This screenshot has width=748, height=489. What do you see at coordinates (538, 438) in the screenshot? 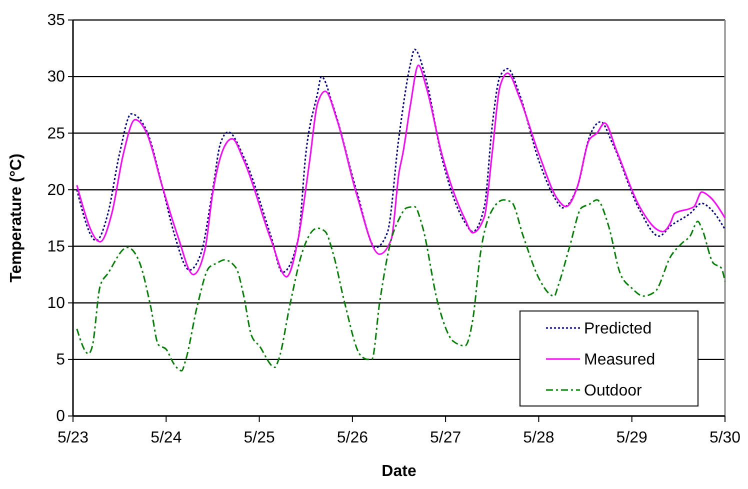
I see `x-tick-label: 5/28` at bounding box center [538, 438].